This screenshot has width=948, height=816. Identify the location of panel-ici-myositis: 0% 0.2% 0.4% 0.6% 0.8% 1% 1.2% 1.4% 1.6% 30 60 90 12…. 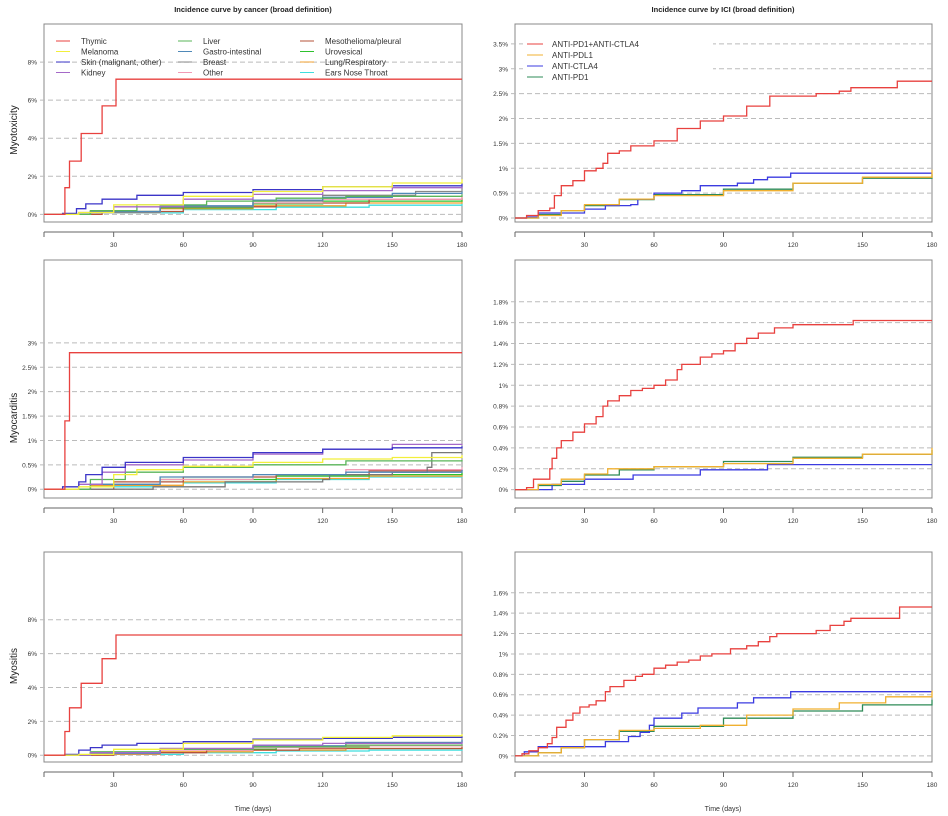
(715, 670).